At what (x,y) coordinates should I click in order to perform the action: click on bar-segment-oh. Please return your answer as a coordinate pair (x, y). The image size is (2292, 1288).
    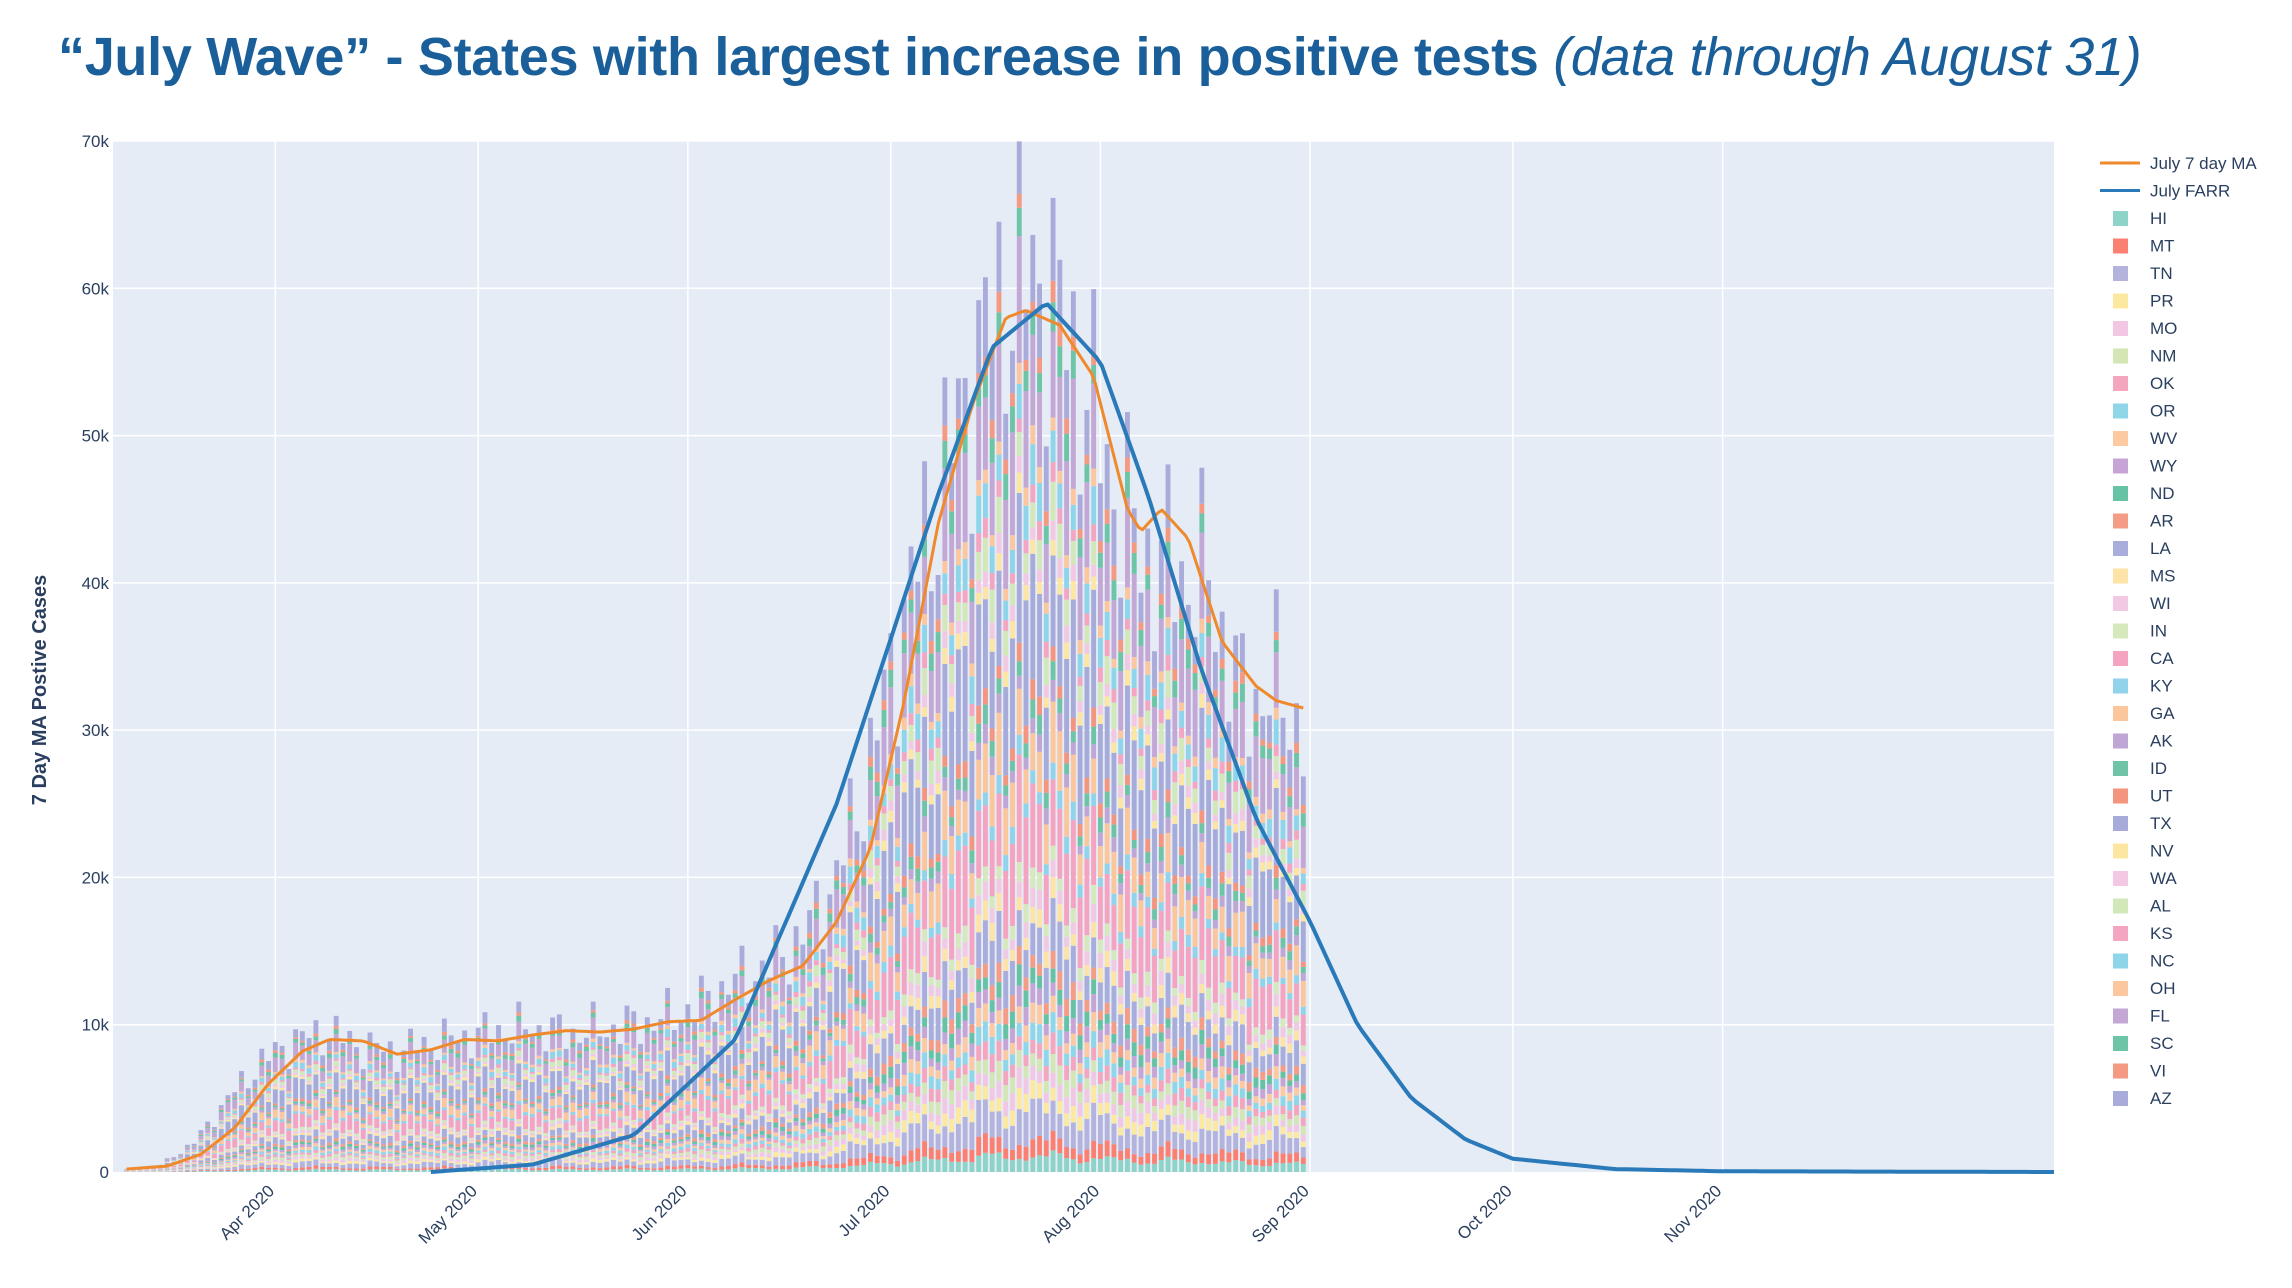
    Looking at the image, I should click on (1087, 575).